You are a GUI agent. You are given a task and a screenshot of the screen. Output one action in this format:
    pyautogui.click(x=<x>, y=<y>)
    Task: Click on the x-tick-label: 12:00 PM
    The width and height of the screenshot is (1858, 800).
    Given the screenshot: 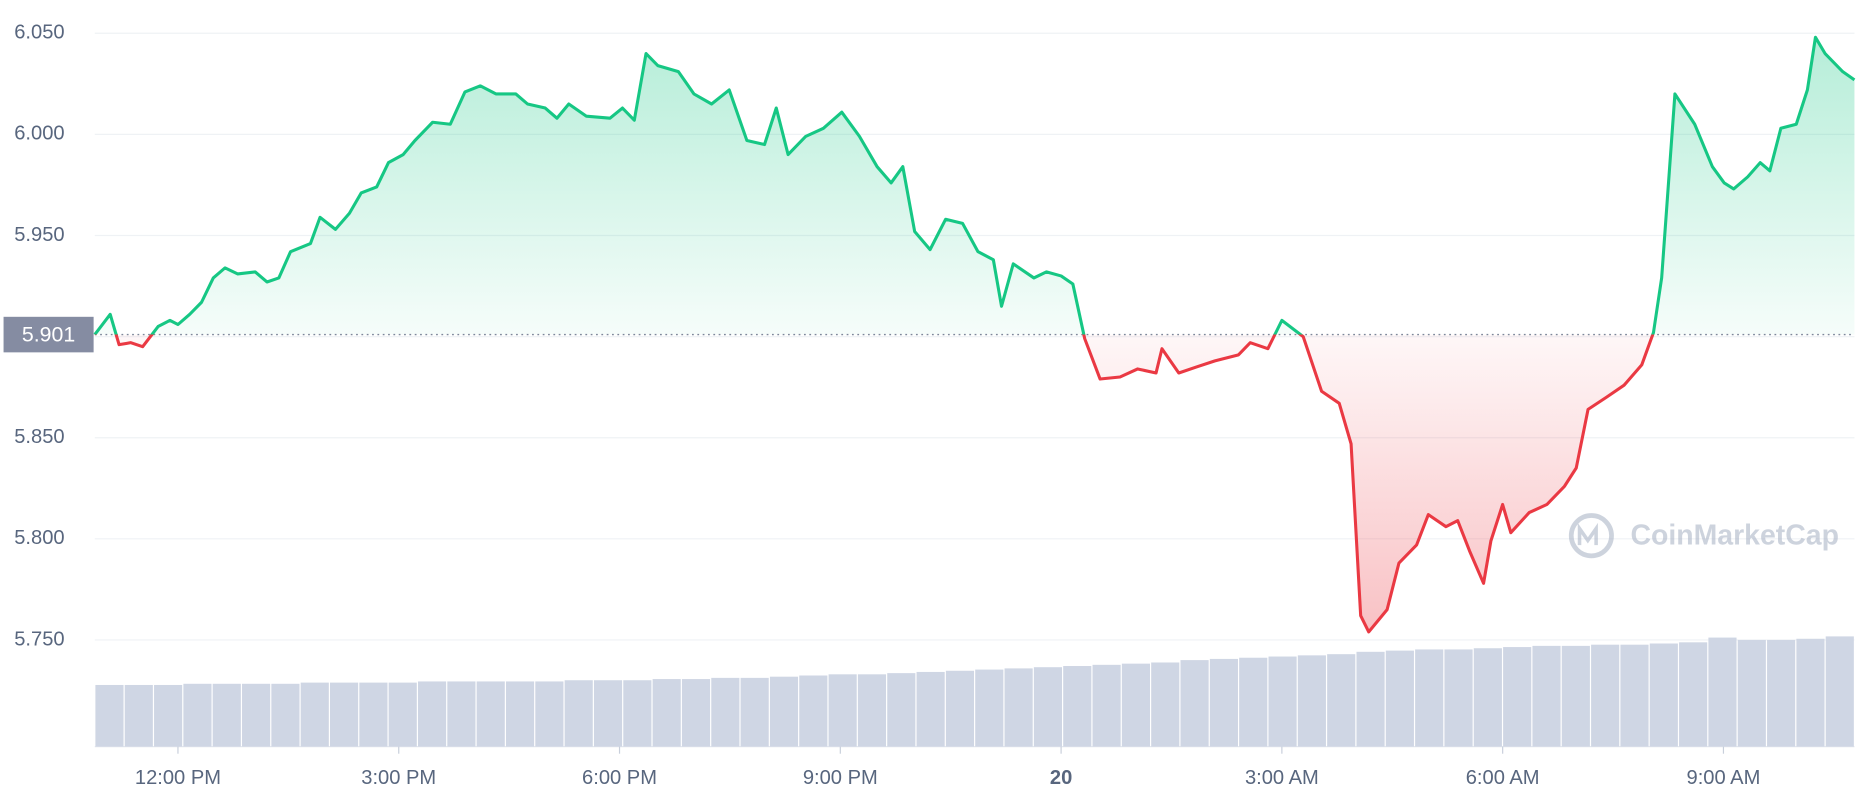 What is the action you would take?
    pyautogui.click(x=178, y=778)
    